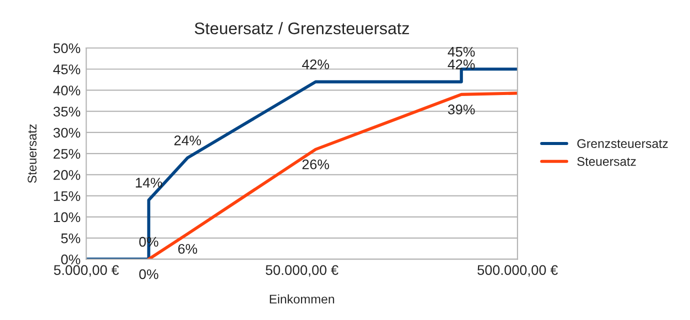 The width and height of the screenshot is (690, 320). I want to click on data-label: 6%, so click(188, 249).